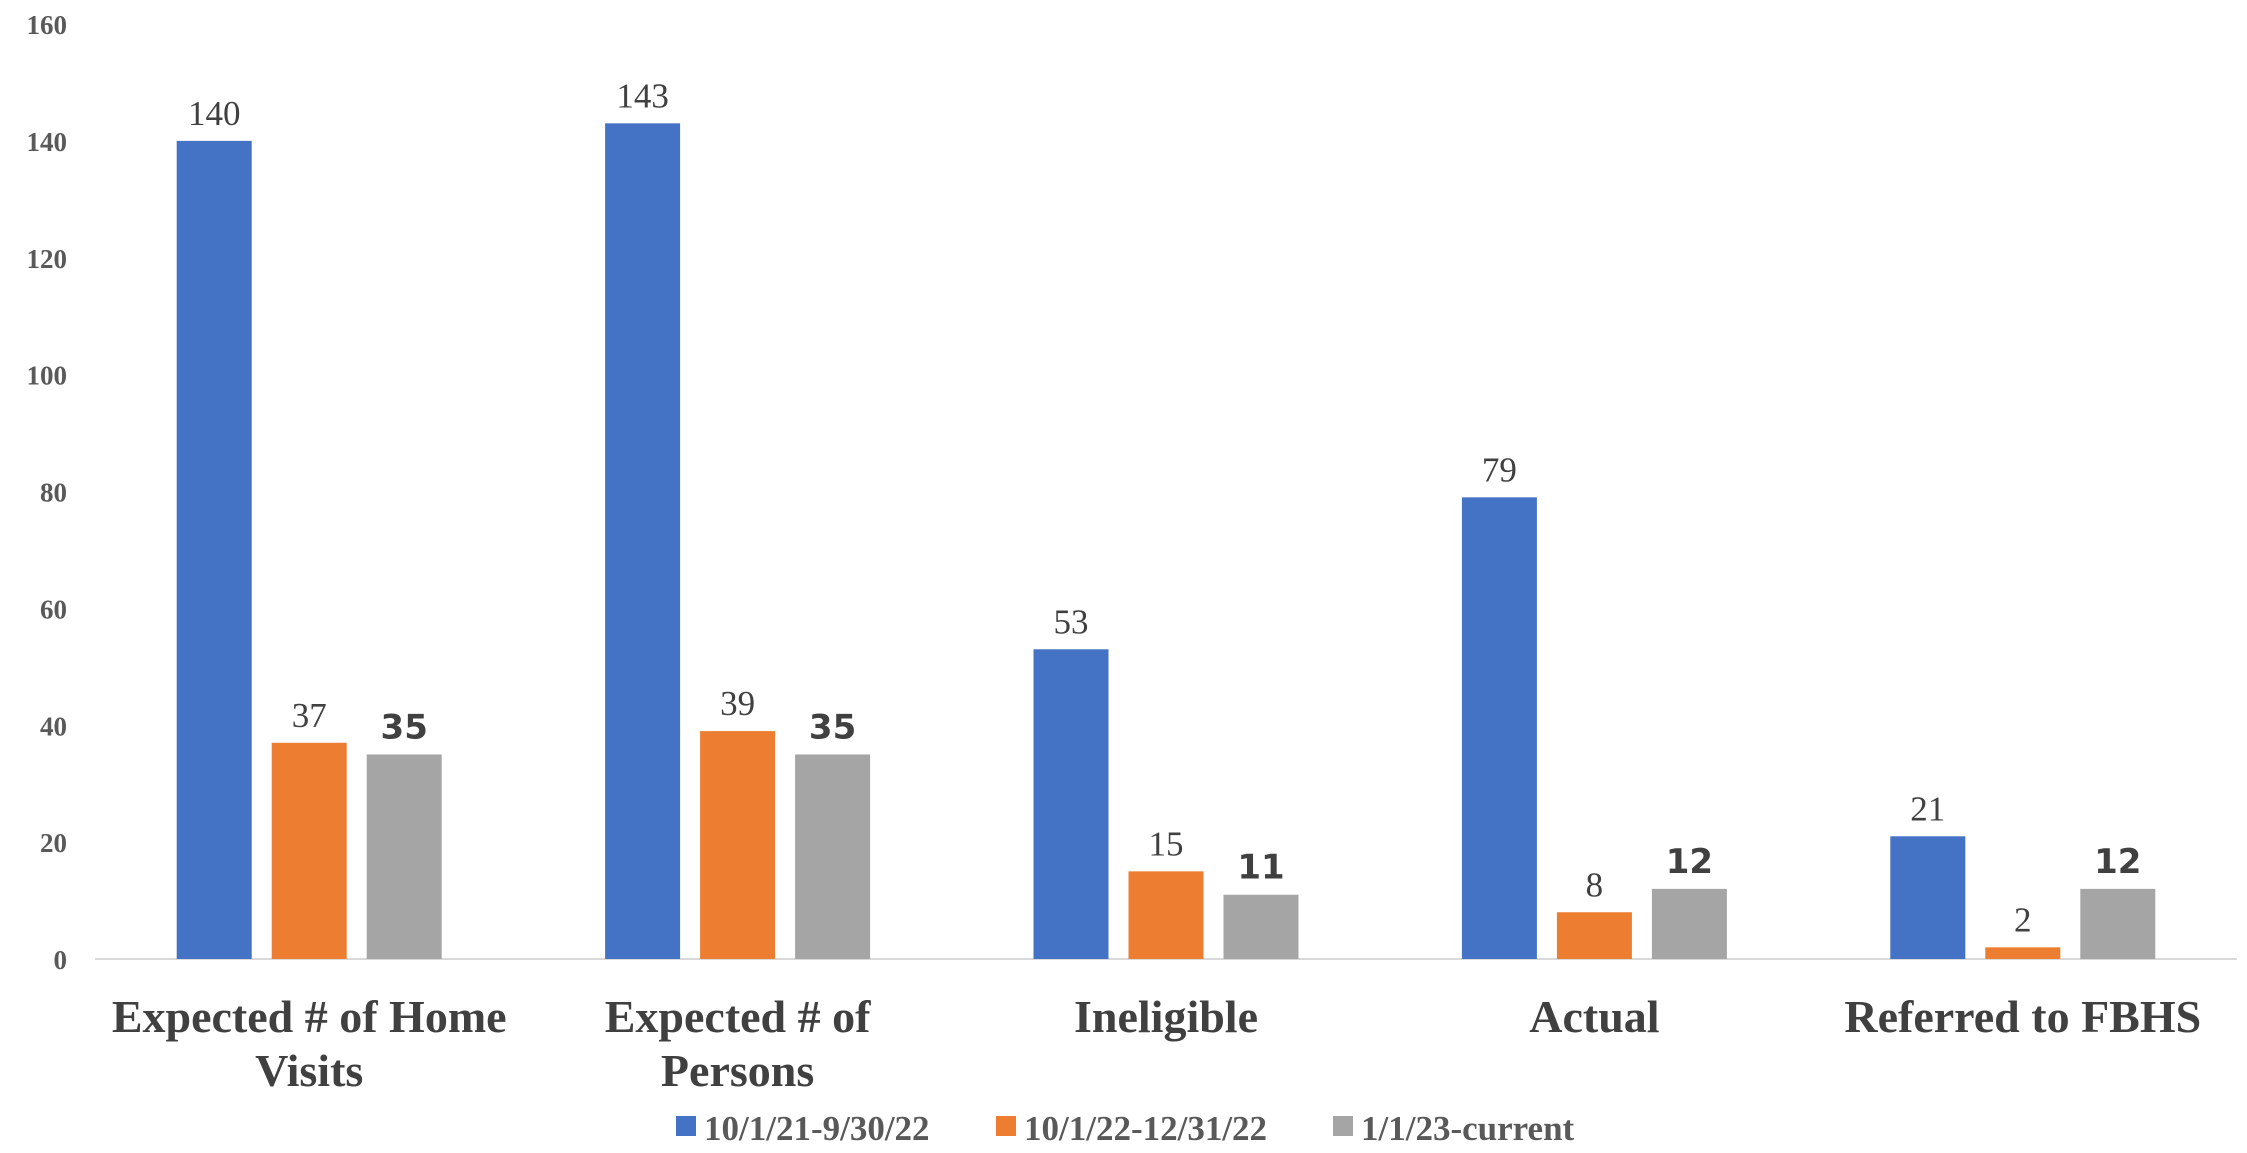 The height and width of the screenshot is (1153, 2247). What do you see at coordinates (1071, 621) in the screenshot?
I see `data-label: 53` at bounding box center [1071, 621].